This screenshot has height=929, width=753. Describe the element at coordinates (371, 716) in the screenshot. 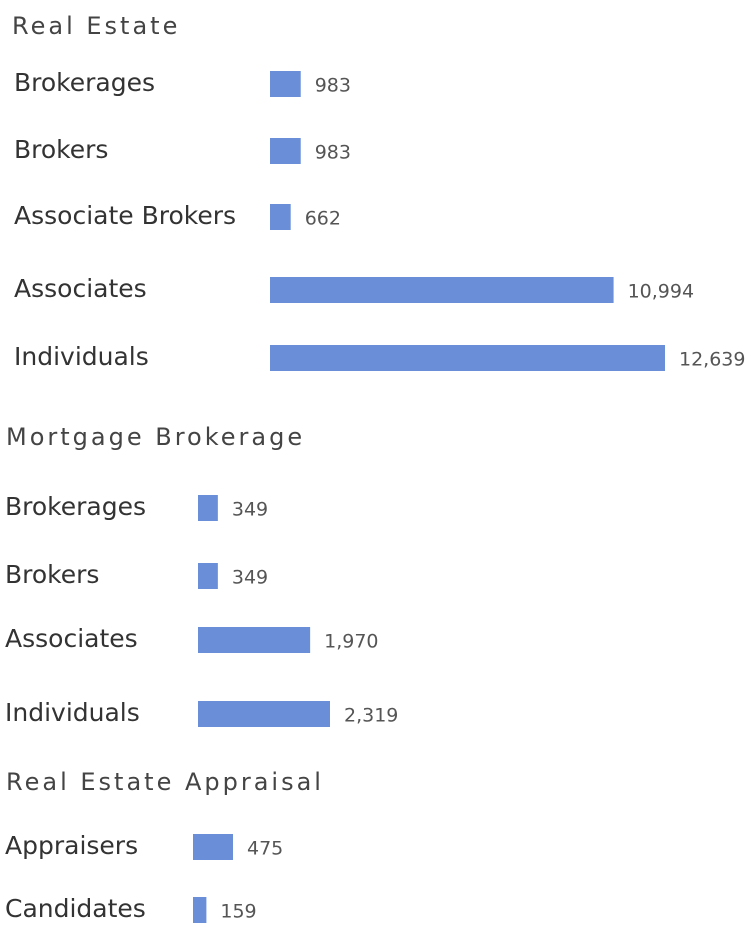

I see `value-label: 2,319` at that location.